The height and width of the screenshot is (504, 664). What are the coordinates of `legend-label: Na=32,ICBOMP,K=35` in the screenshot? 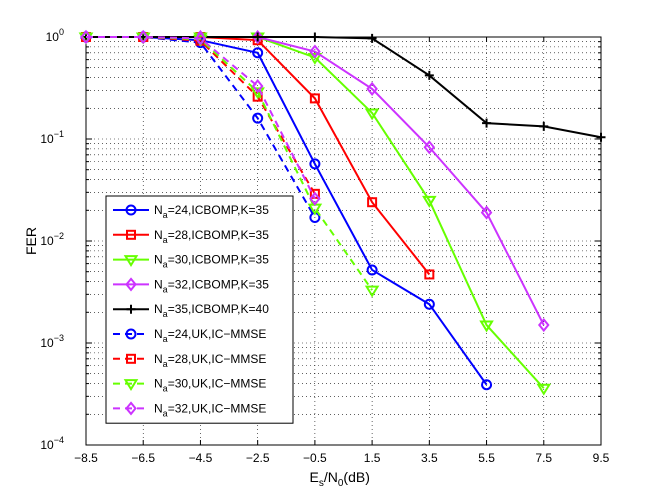 It's located at (211, 285).